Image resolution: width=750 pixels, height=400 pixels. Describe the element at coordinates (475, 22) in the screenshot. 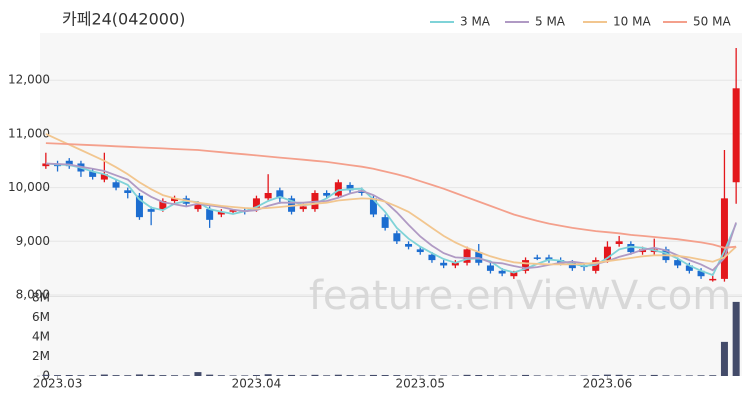

I see `legend-label: 3 MA` at that location.